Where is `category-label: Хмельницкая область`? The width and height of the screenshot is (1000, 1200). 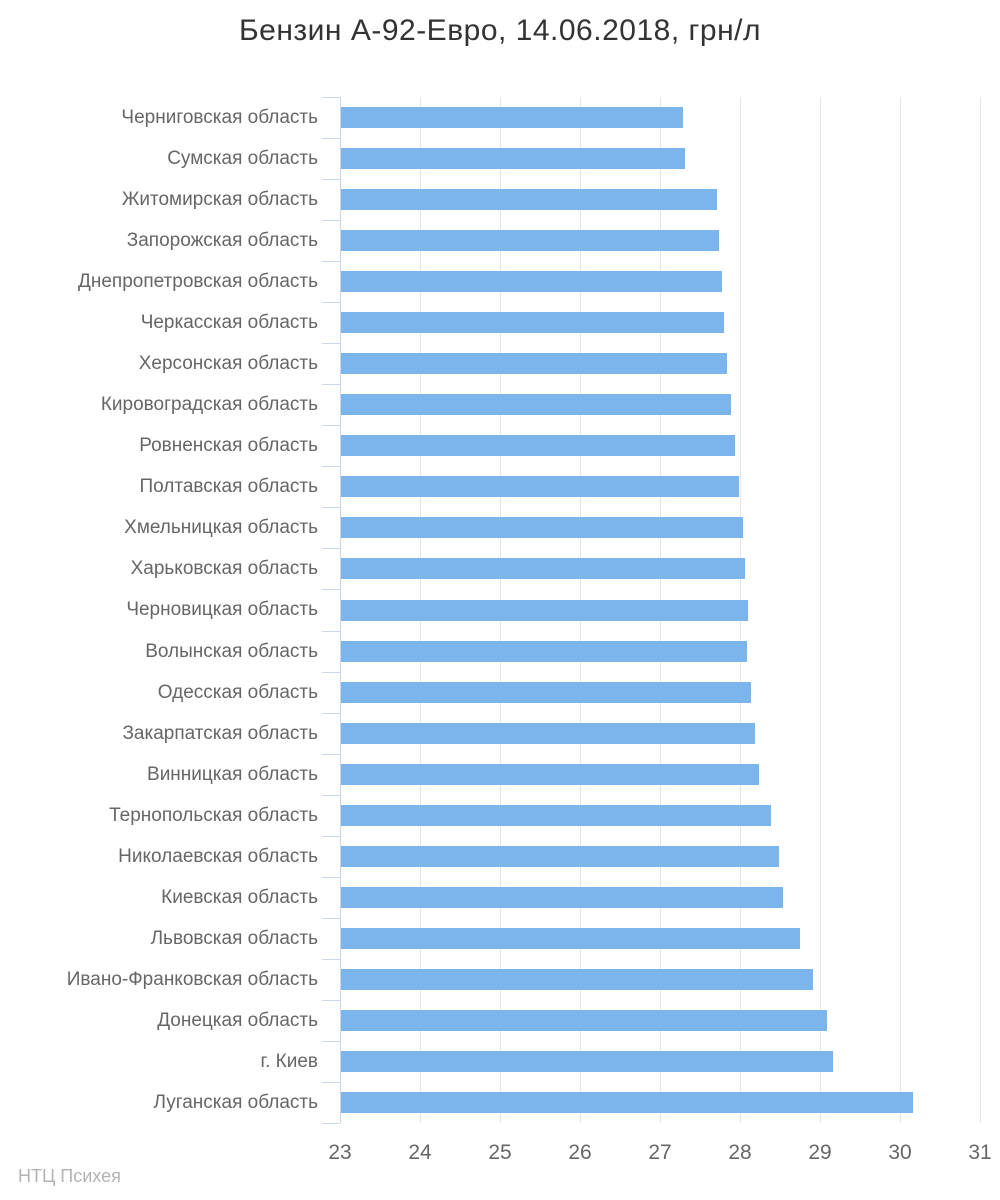
category-label: Хмельницкая область is located at coordinates (221, 528).